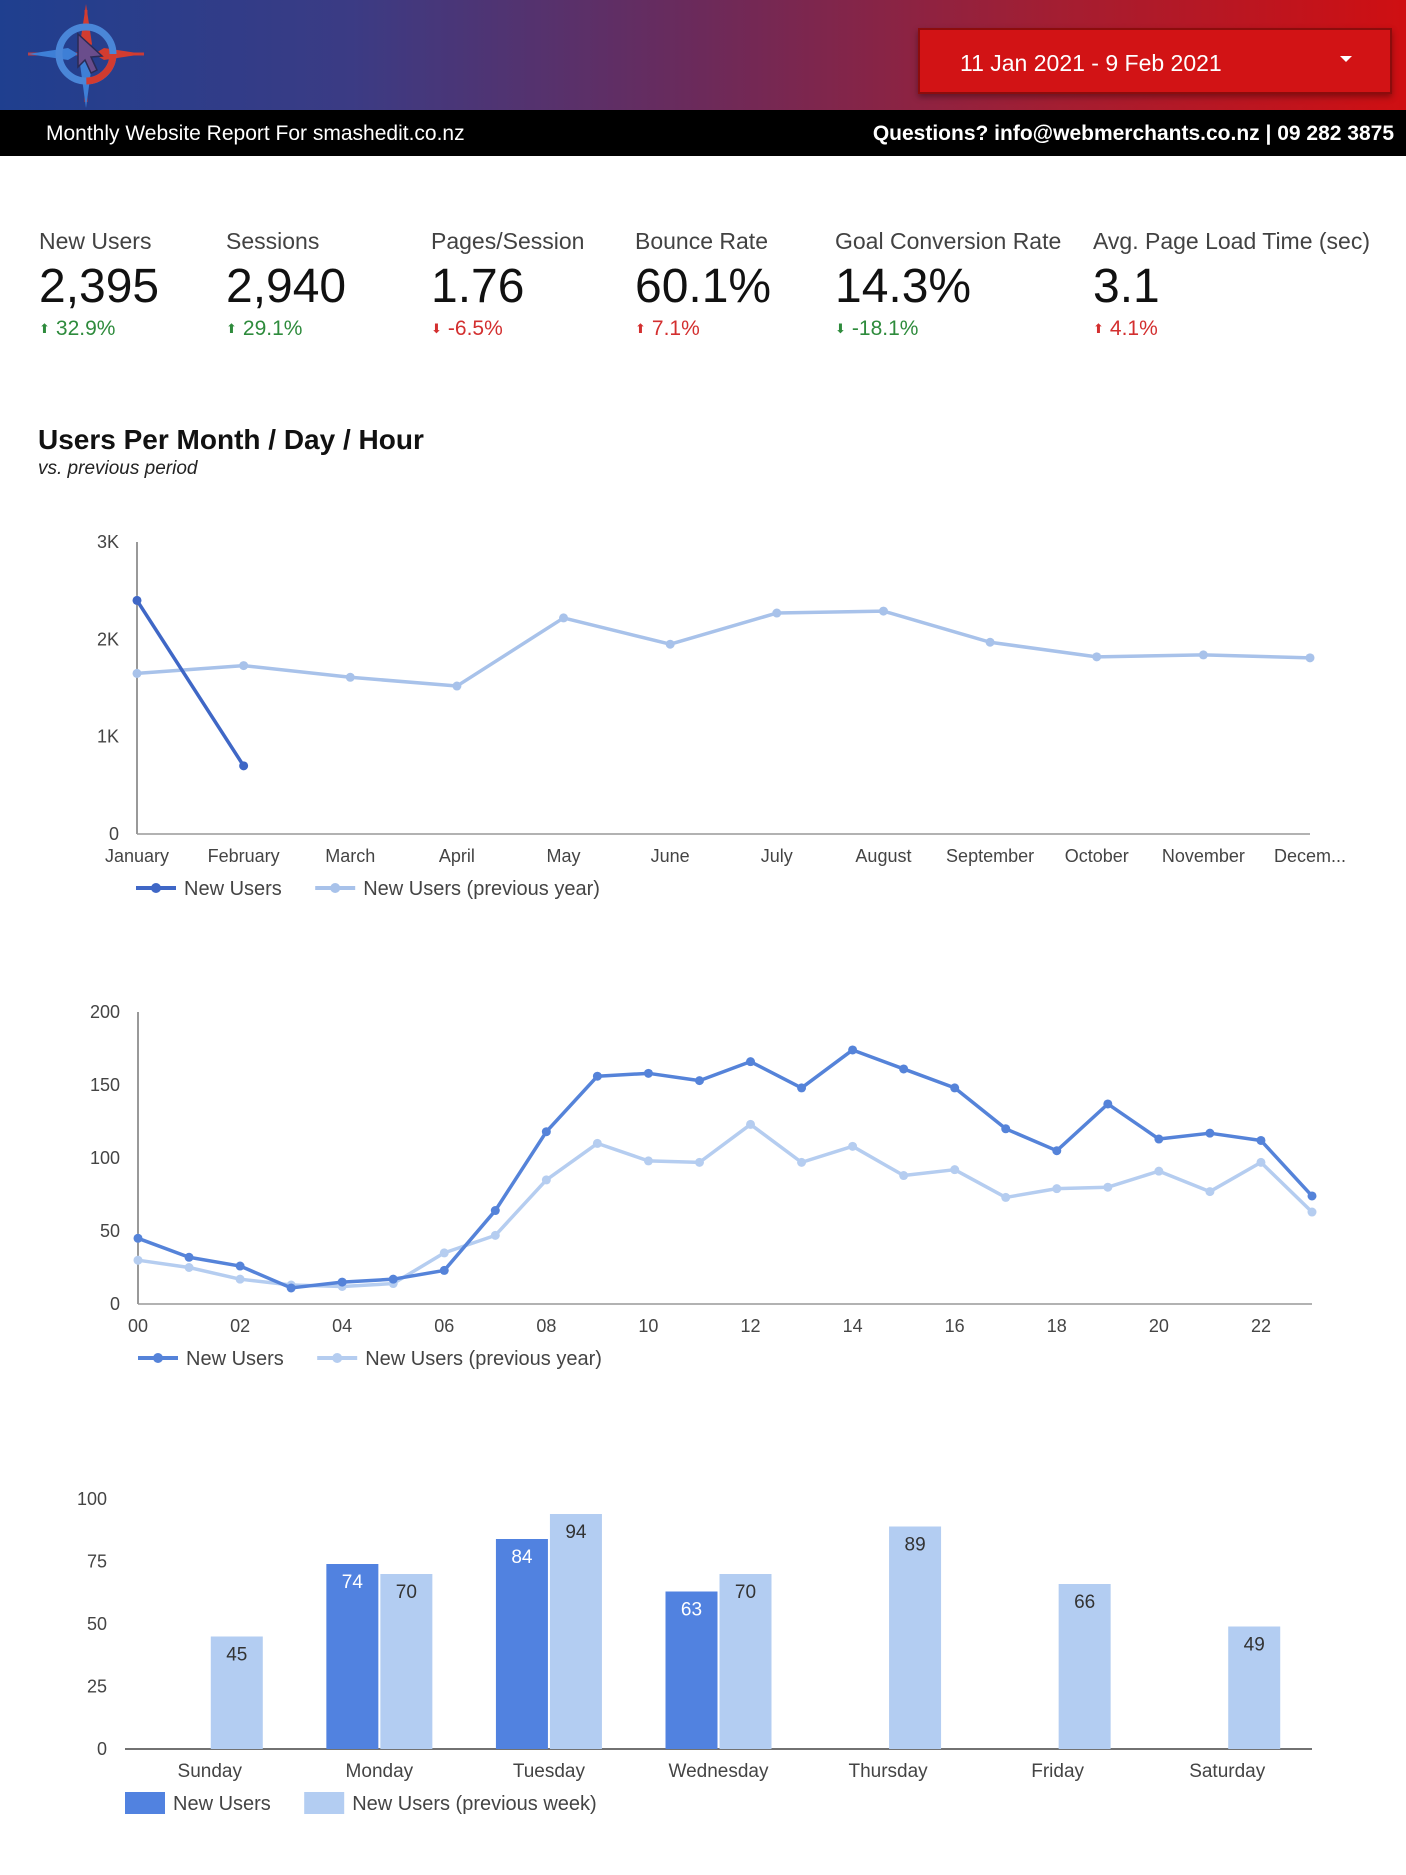 The height and width of the screenshot is (1875, 1406). What do you see at coordinates (948, 329) in the screenshot?
I see `kpi-delta: ⬇ -18.1%` at bounding box center [948, 329].